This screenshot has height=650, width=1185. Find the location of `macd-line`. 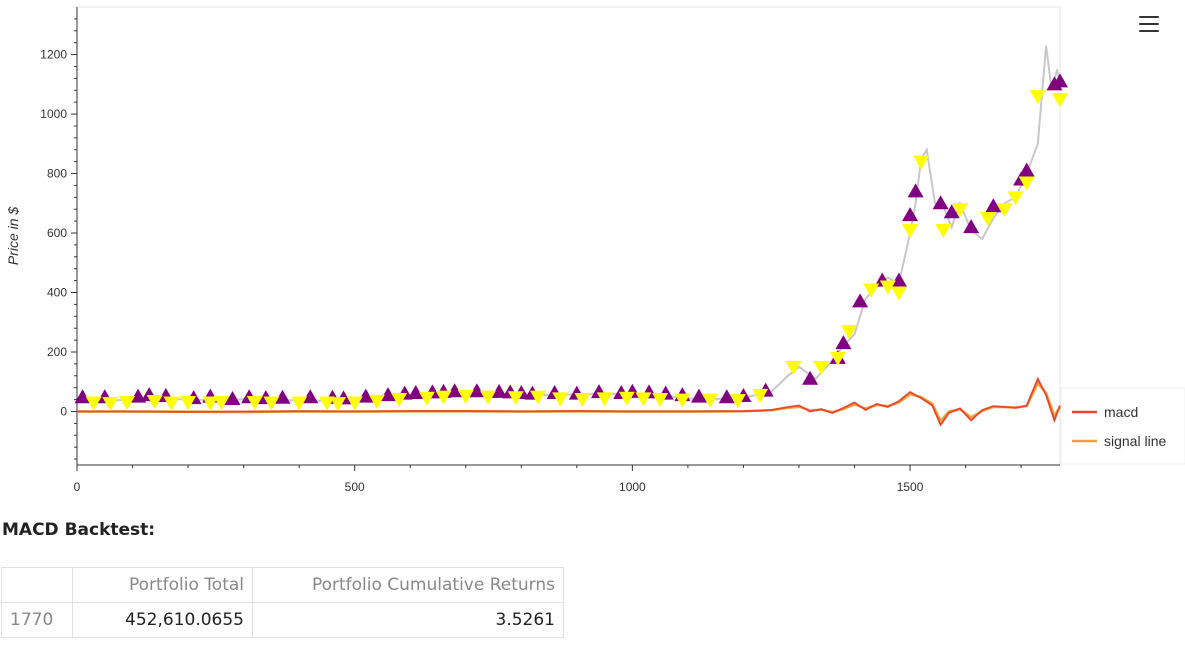

macd-line is located at coordinates (569, 401).